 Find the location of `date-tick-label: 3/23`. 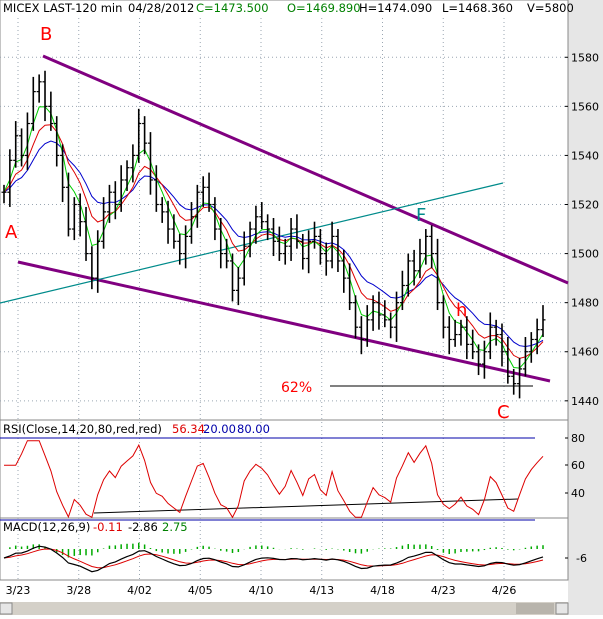

date-tick-label: 3/23 is located at coordinates (18, 590).